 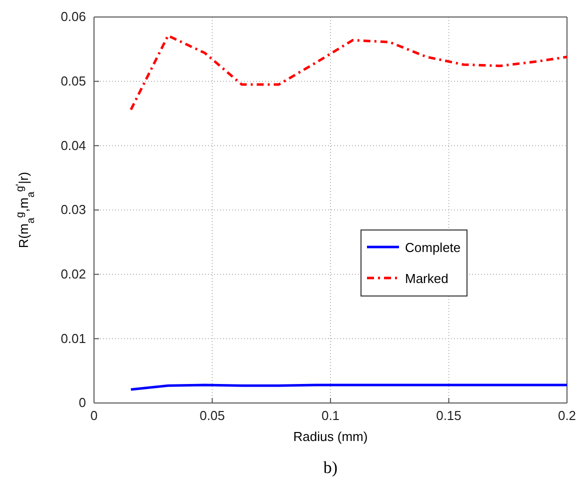 What do you see at coordinates (330, 436) in the screenshot?
I see `x-axis-title: Radius (mm)` at bounding box center [330, 436].